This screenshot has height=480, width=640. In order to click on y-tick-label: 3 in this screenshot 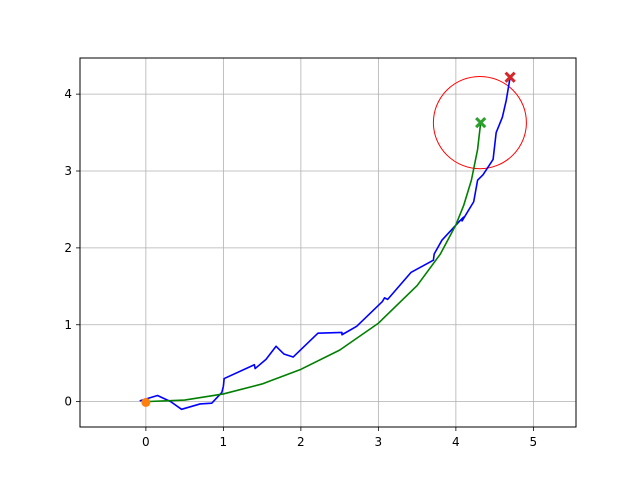, I will do `click(68, 171)`.